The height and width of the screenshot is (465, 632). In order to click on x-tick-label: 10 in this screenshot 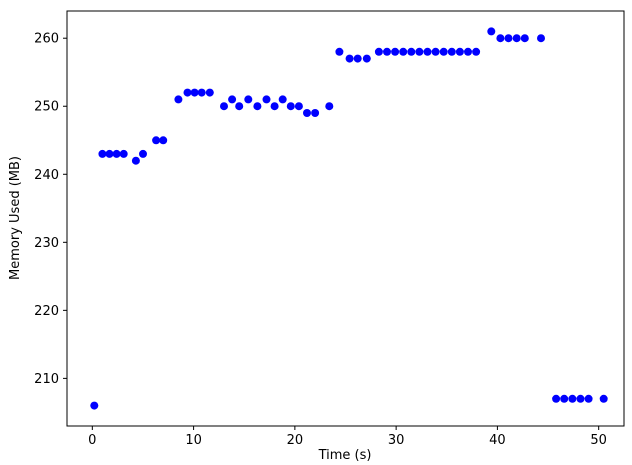, I will do `click(193, 440)`.